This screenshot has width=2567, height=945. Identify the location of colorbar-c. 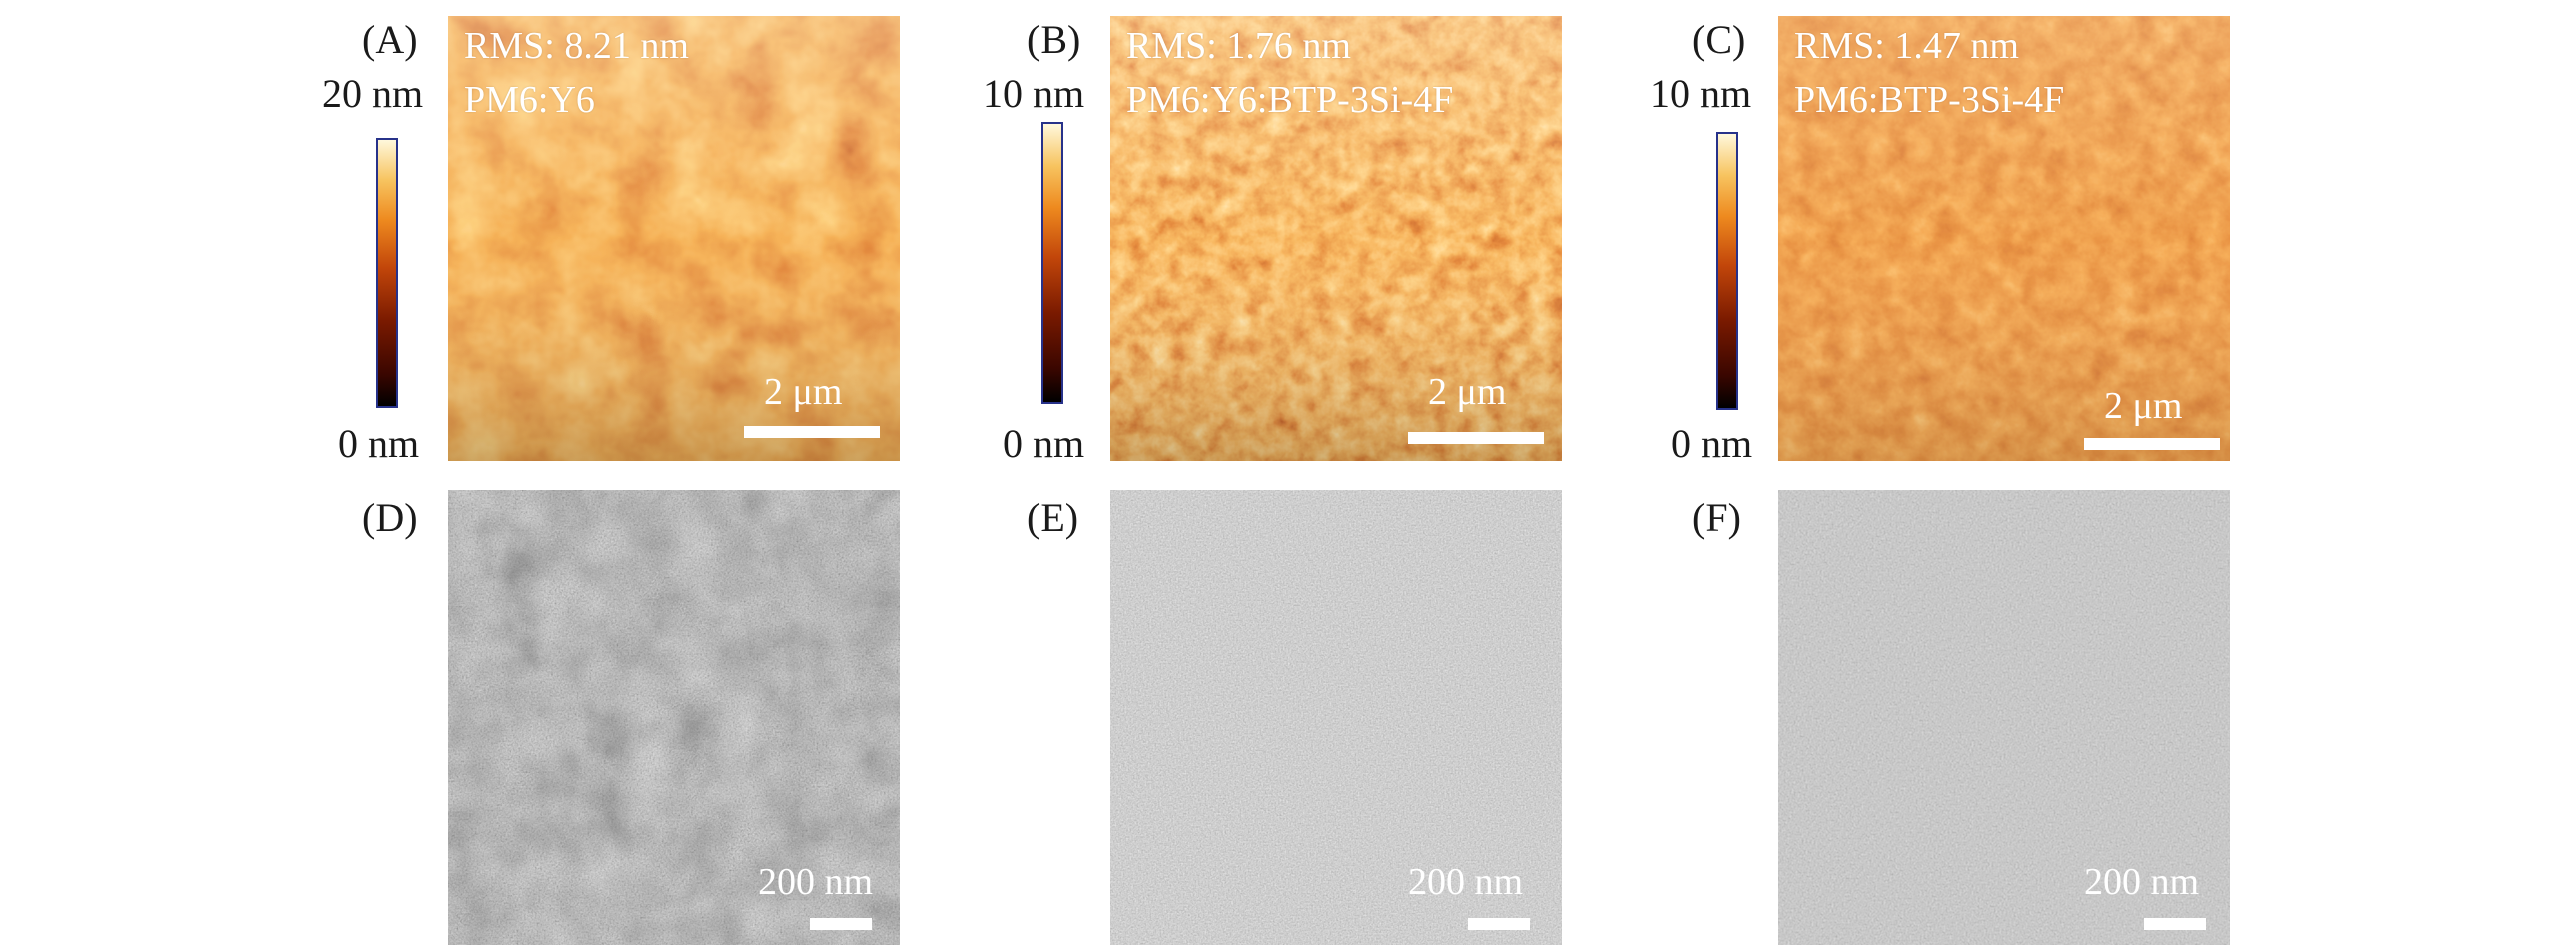
(1727, 271).